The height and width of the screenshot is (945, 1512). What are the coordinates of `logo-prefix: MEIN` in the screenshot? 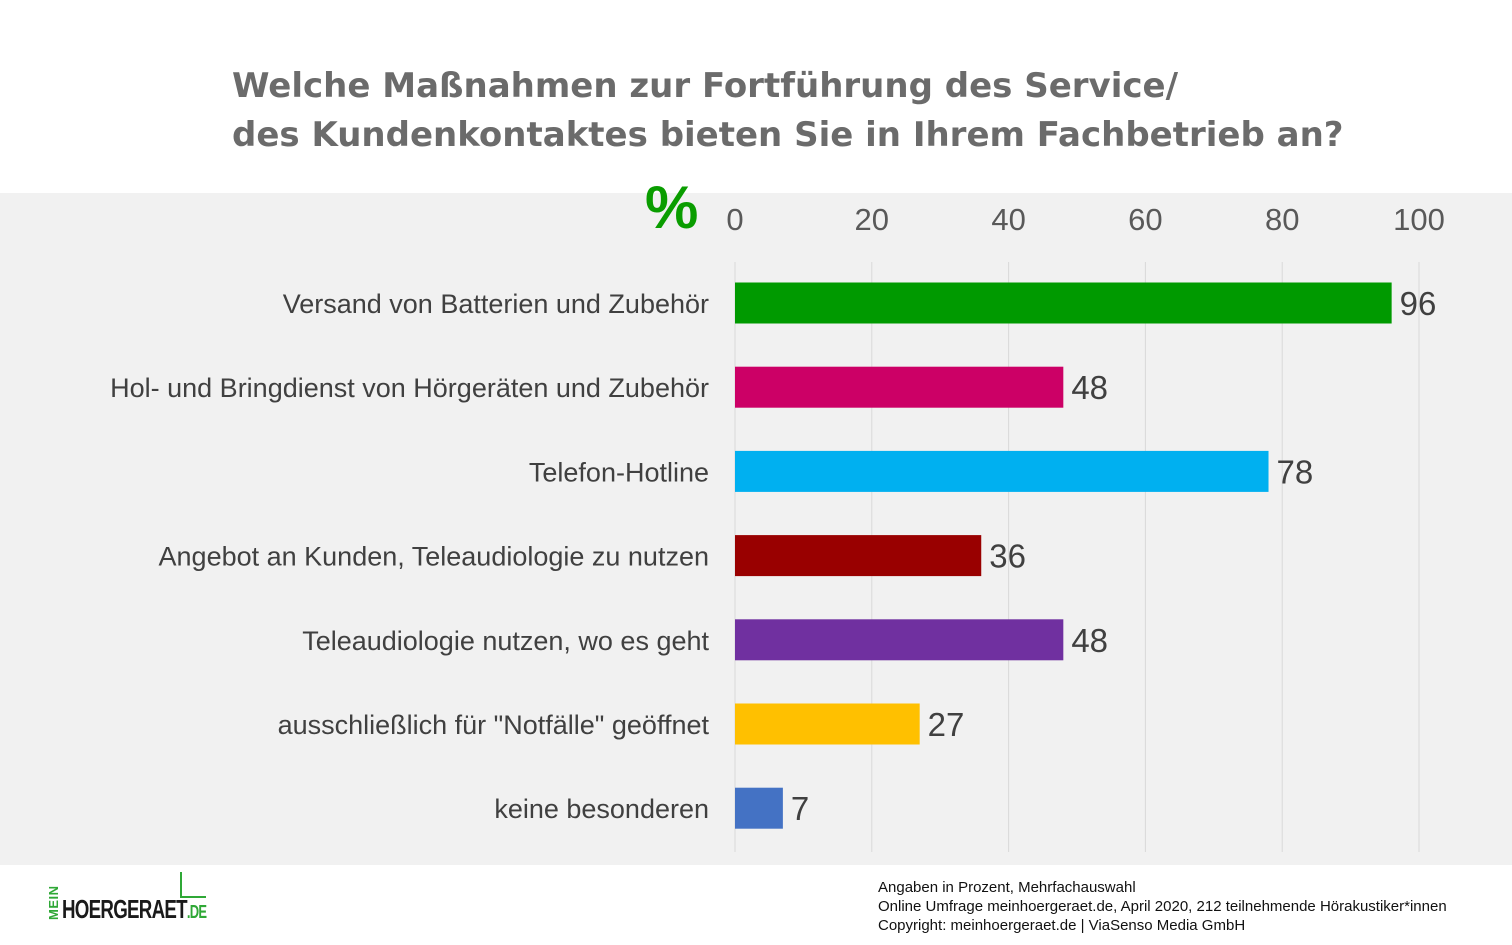 It's located at (53, 903).